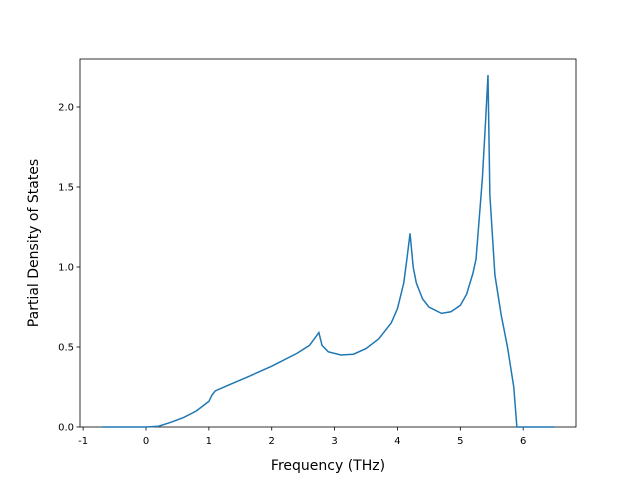 This screenshot has width=640, height=484. What do you see at coordinates (328, 466) in the screenshot?
I see `x-axis-label: Frequency (THz)` at bounding box center [328, 466].